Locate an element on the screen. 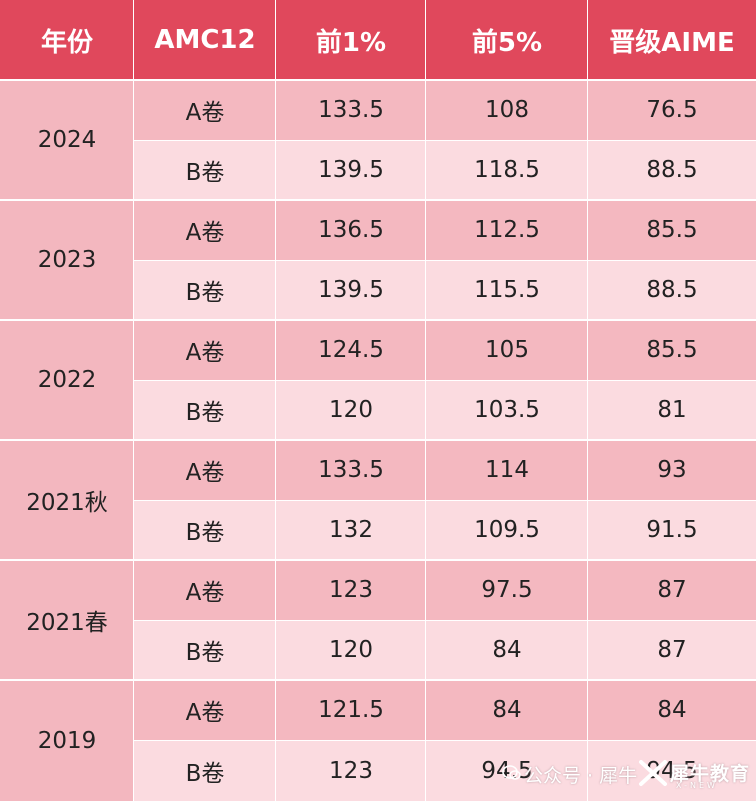  top1-cell: 136.5 is located at coordinates (351, 230).